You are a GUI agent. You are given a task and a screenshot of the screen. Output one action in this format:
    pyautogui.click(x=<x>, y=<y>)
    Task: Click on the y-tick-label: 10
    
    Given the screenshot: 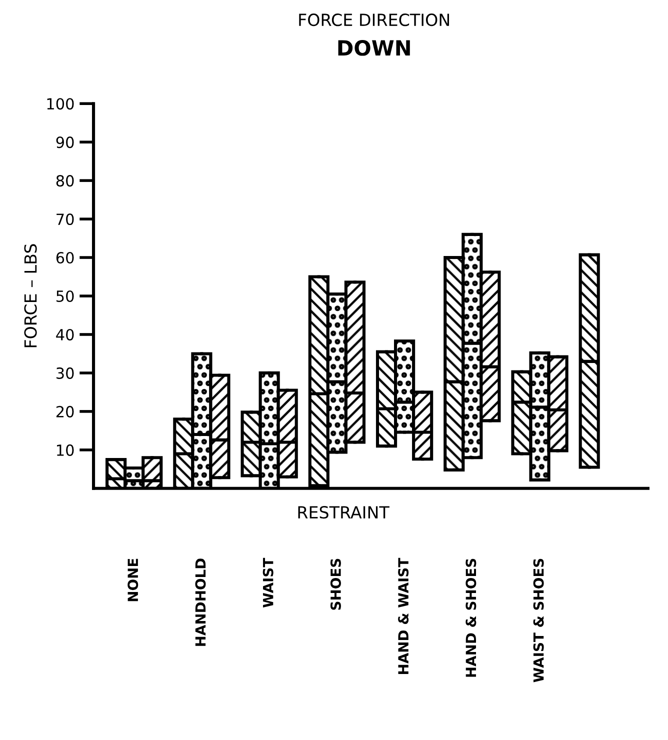 What is the action you would take?
    pyautogui.click(x=65, y=450)
    